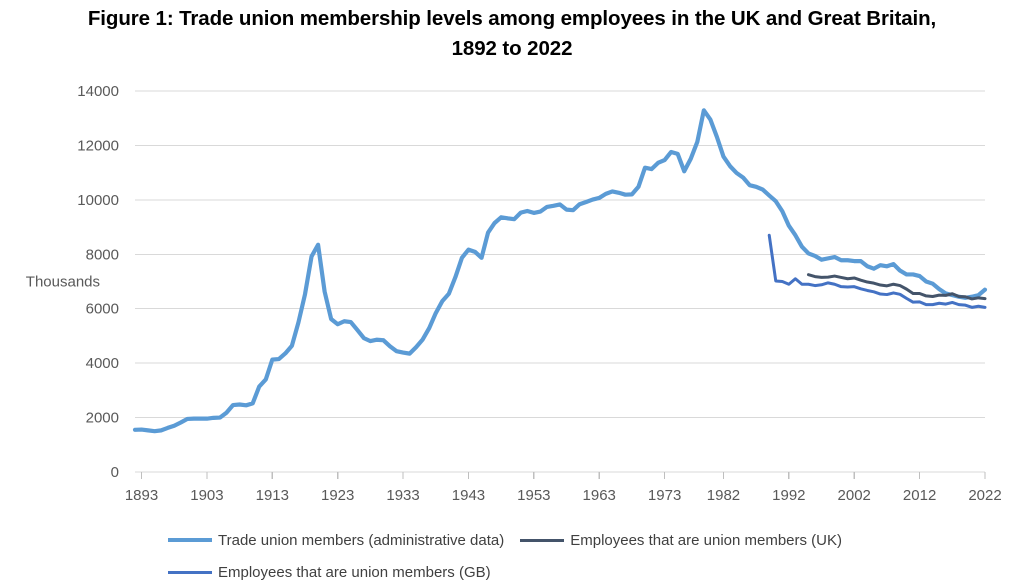  Describe the element at coordinates (98, 145) in the screenshot. I see `y-axis-tick-label: 12000` at that location.